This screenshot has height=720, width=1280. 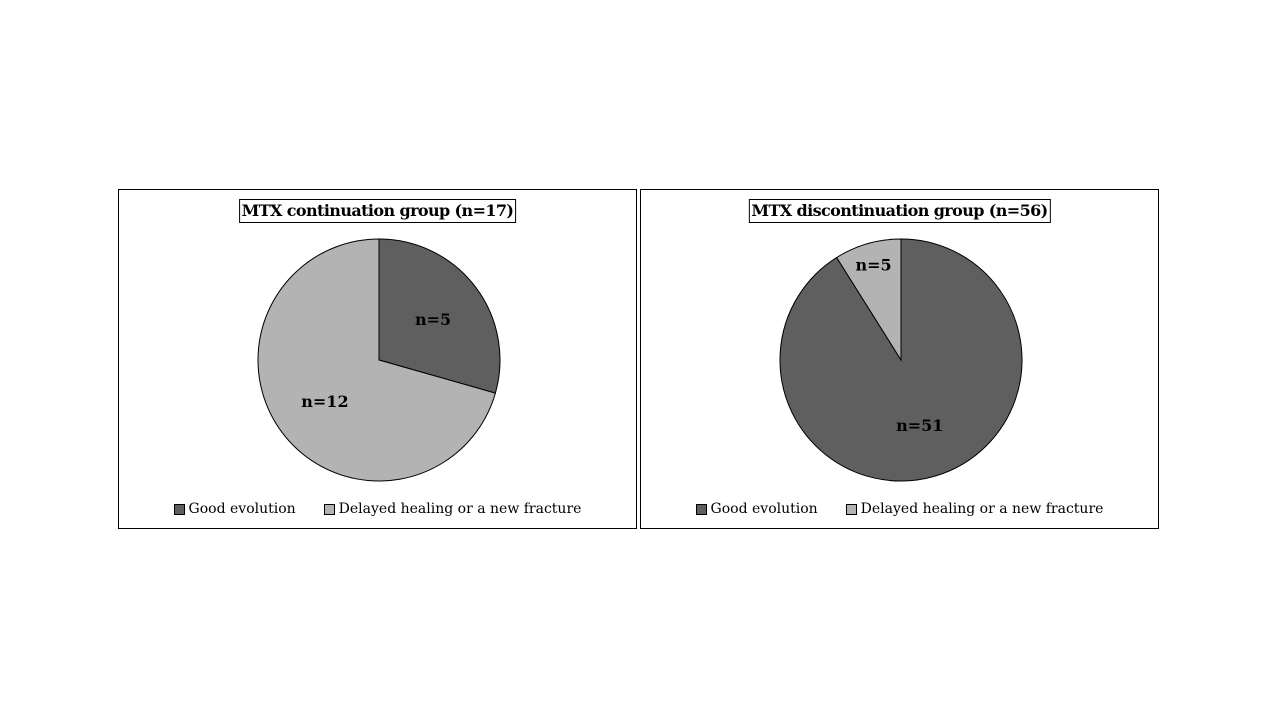 I want to click on pie-slice-good, so click(x=439, y=316).